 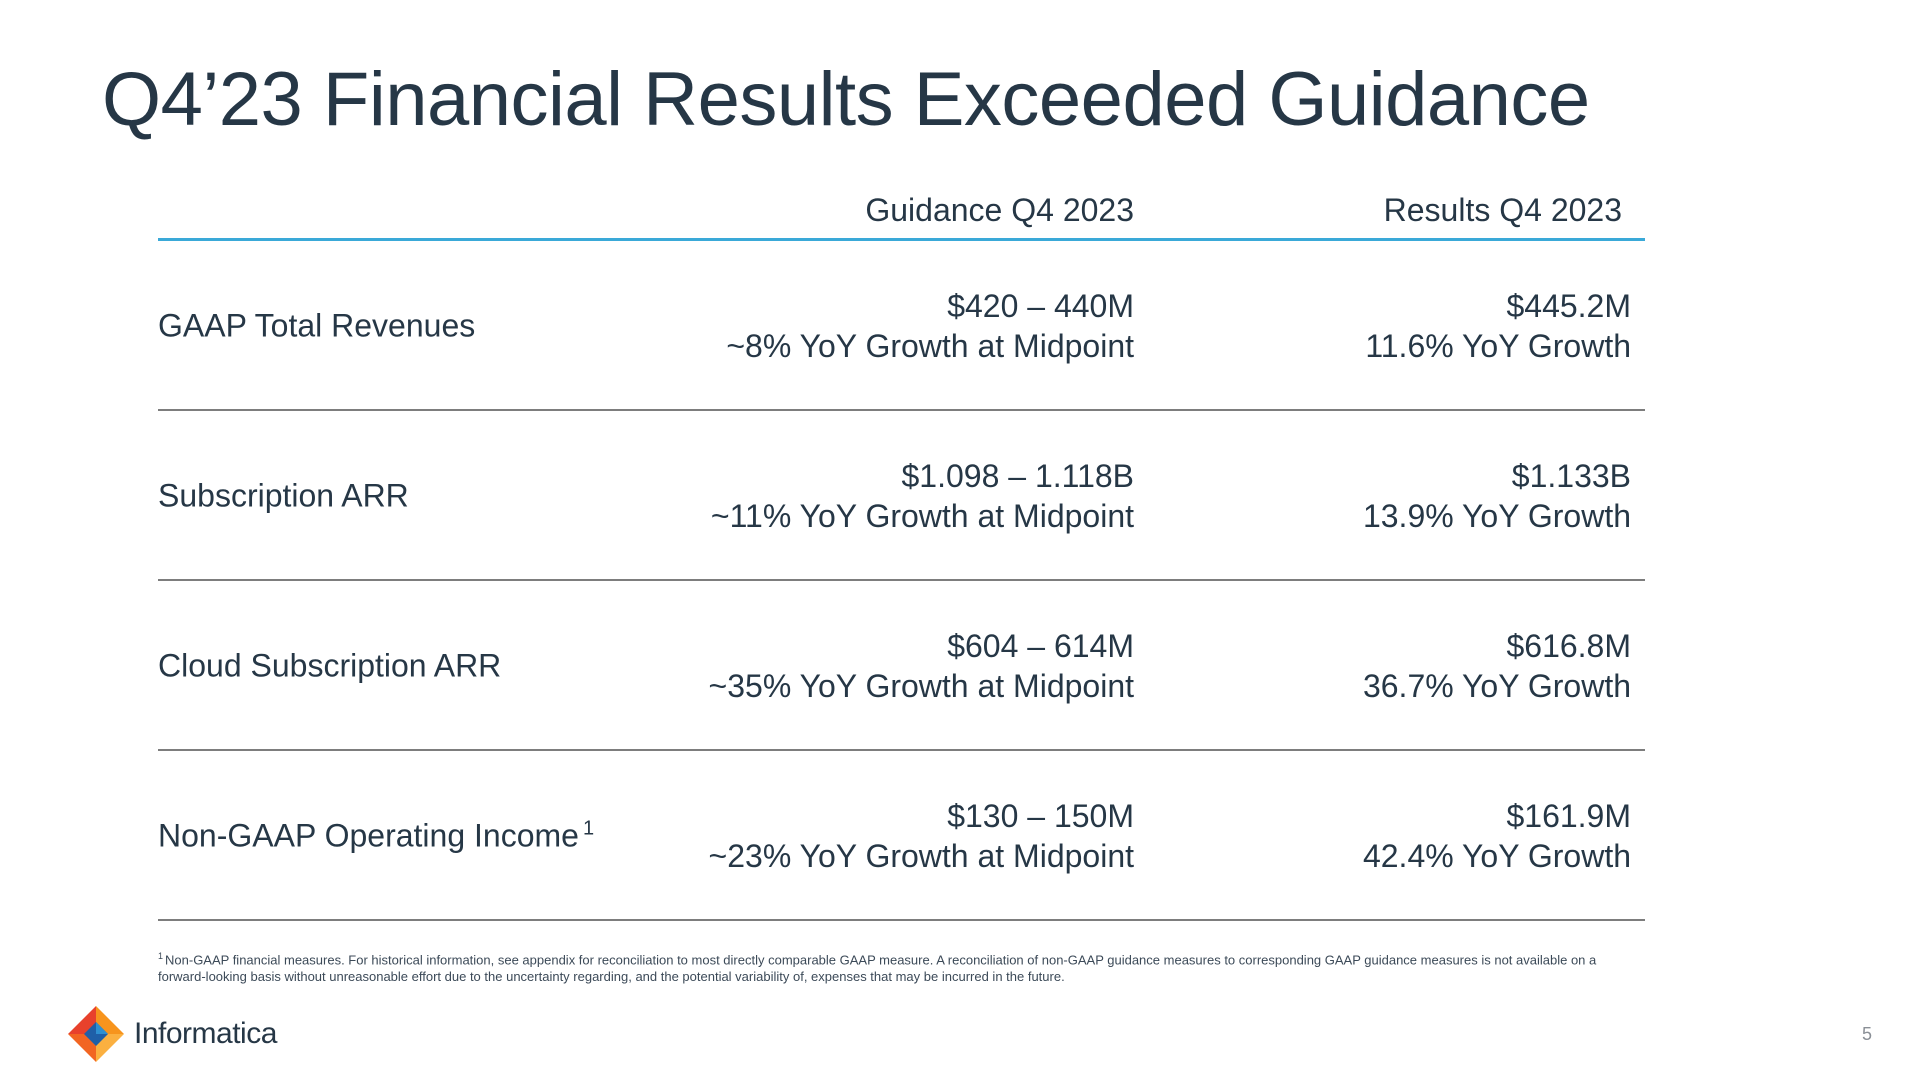 I want to click on results-value: $1.133B, so click(x=1571, y=476).